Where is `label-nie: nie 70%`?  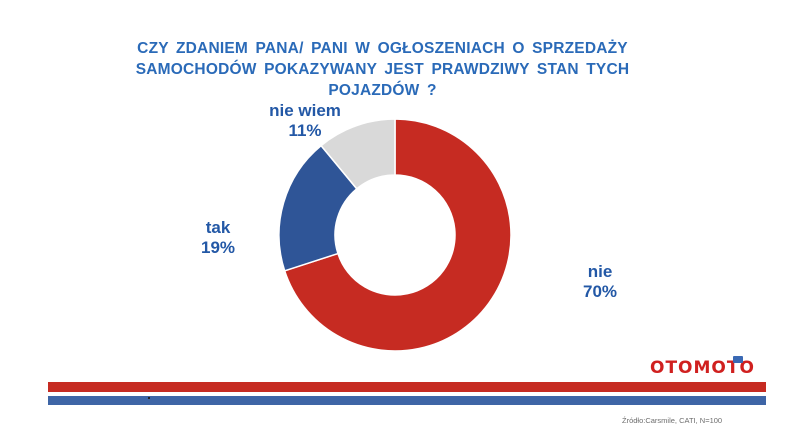
label-nie: nie 70% is located at coordinates (600, 282).